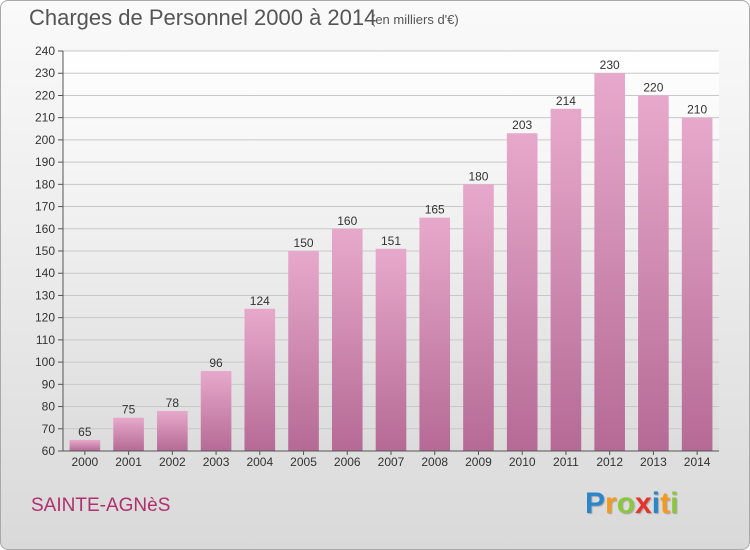  I want to click on data-label: 78, so click(173, 403).